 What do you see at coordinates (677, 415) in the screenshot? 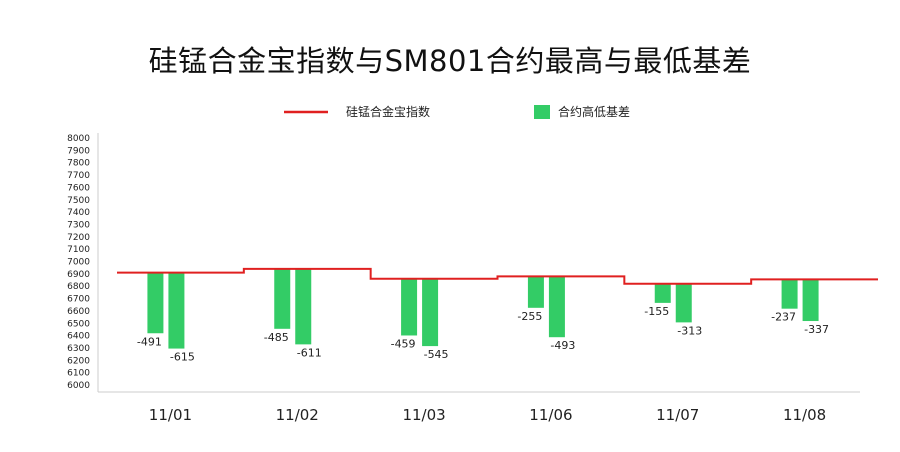
I see `x-tick-label: 11/07` at bounding box center [677, 415].